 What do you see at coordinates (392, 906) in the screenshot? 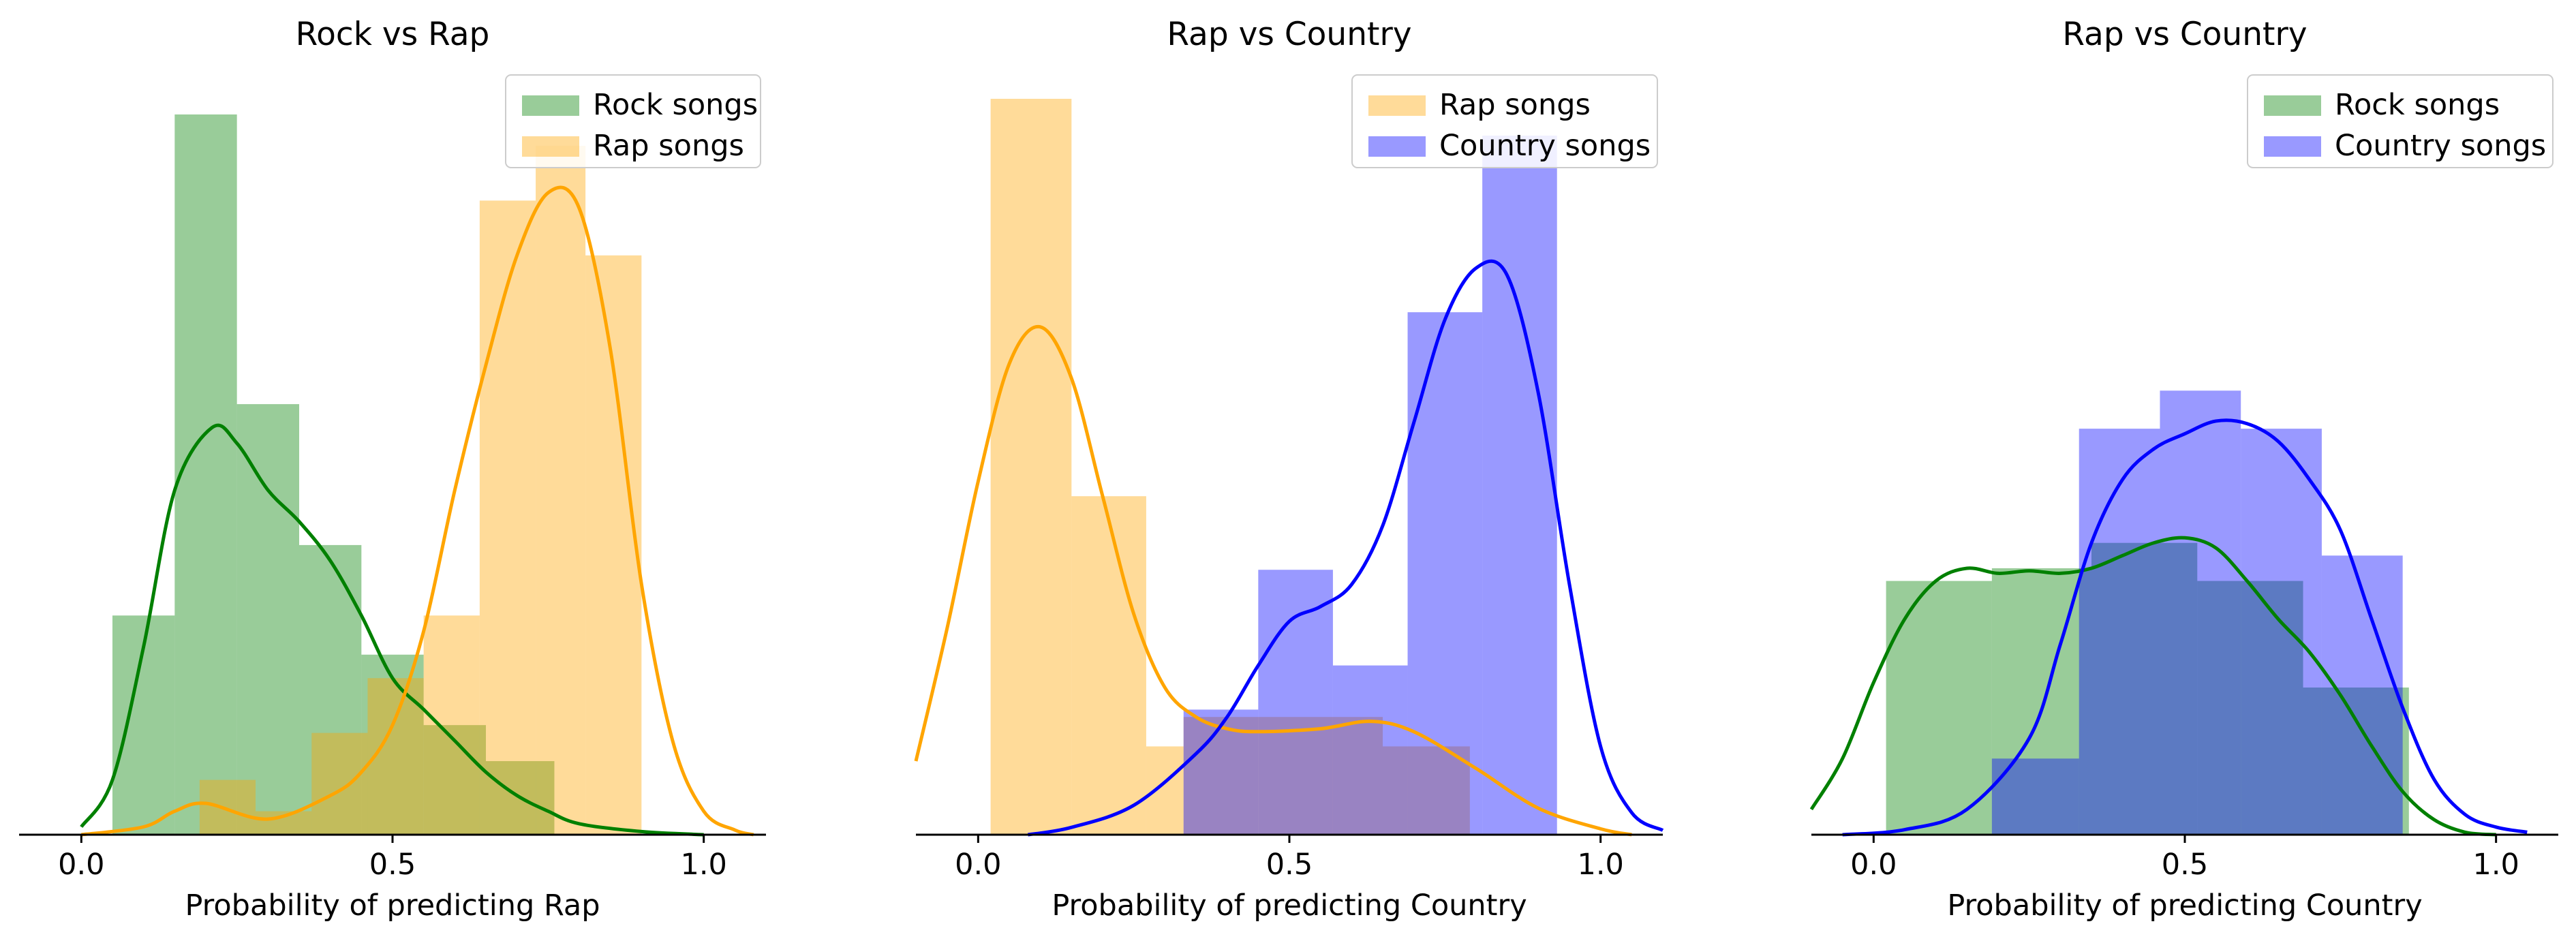
I see `x-axis-label: Probability of predicting Rap` at bounding box center [392, 906].